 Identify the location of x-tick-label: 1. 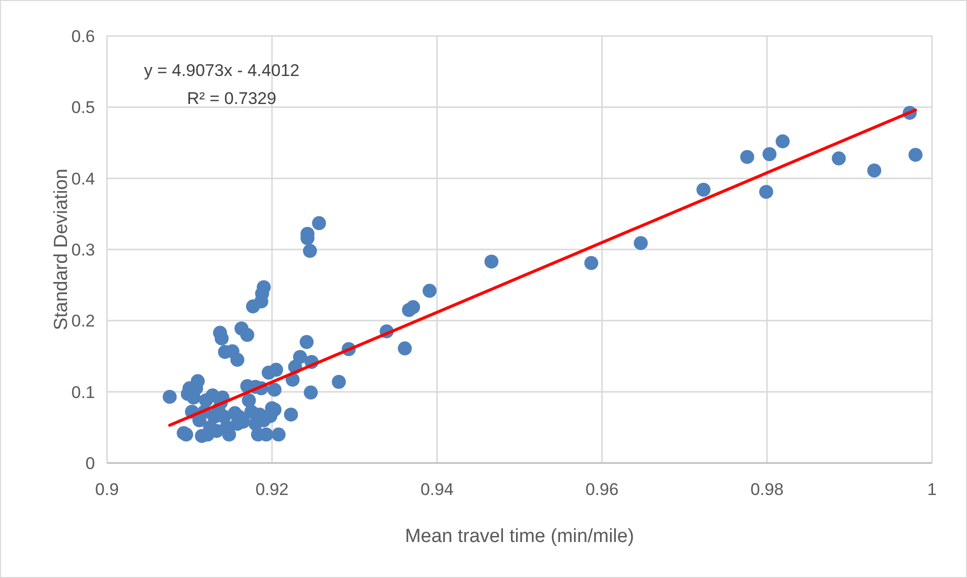
(932, 489).